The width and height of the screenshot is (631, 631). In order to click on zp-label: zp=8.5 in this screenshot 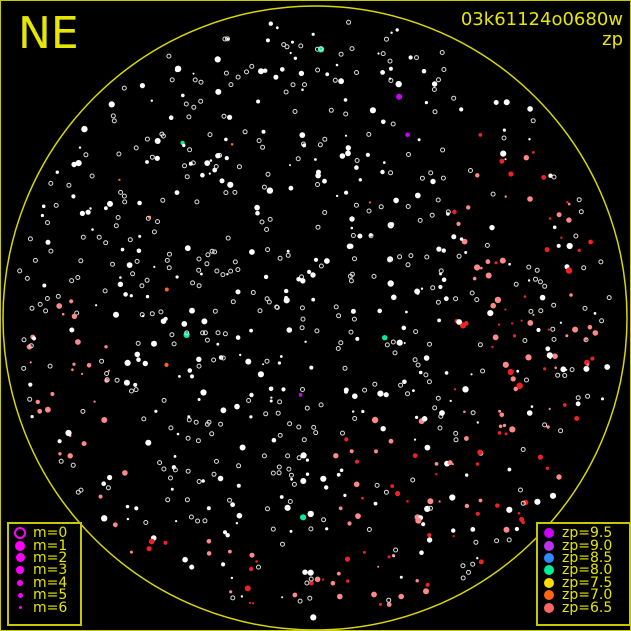, I will do `click(587, 557)`.